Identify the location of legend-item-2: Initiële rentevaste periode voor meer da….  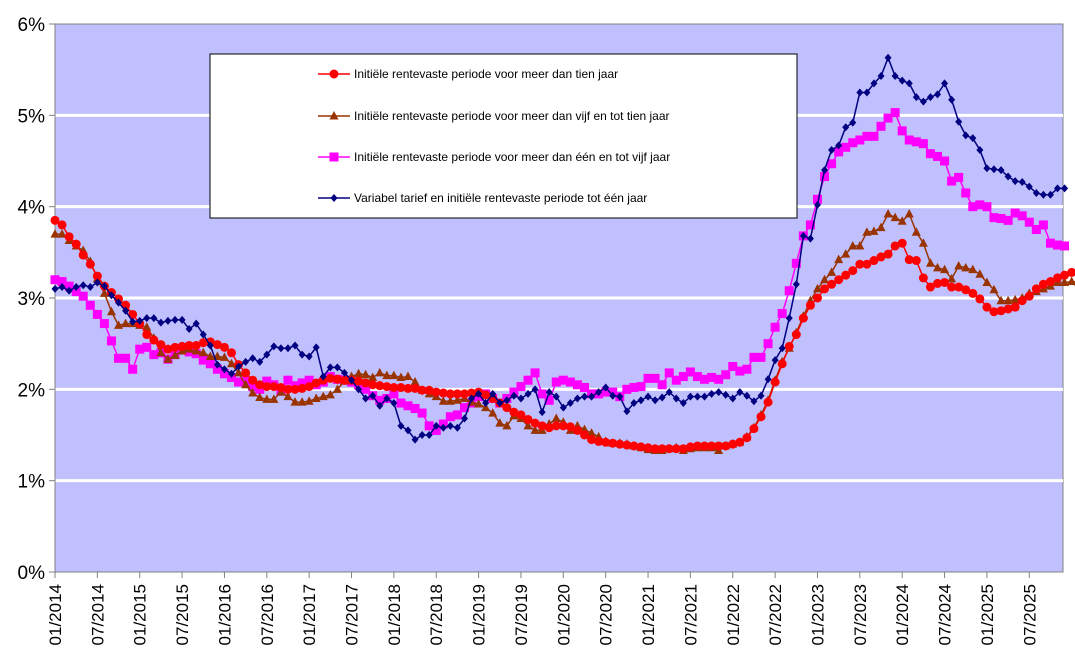
(494, 116).